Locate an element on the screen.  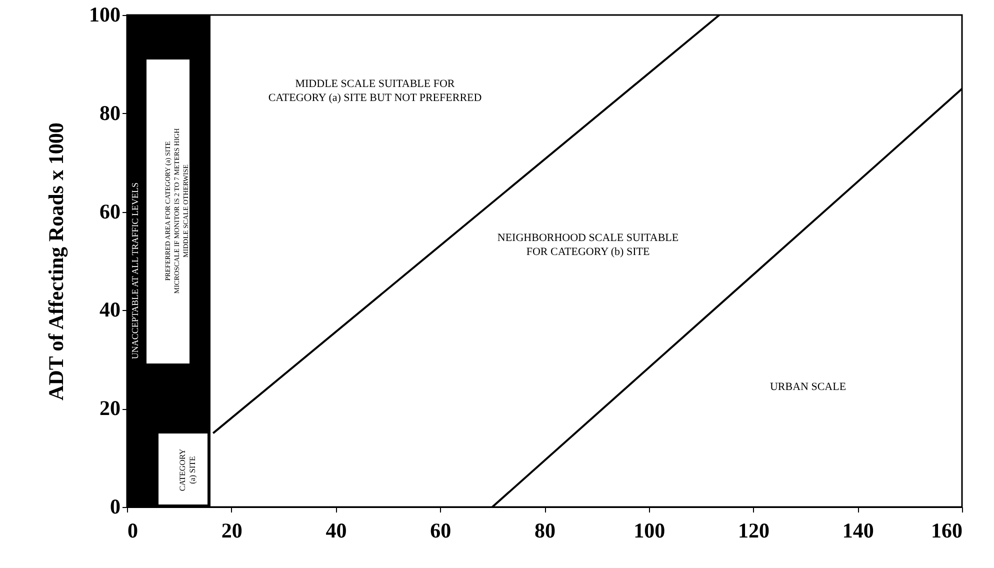
x-tick-label: 160 is located at coordinates (946, 530).